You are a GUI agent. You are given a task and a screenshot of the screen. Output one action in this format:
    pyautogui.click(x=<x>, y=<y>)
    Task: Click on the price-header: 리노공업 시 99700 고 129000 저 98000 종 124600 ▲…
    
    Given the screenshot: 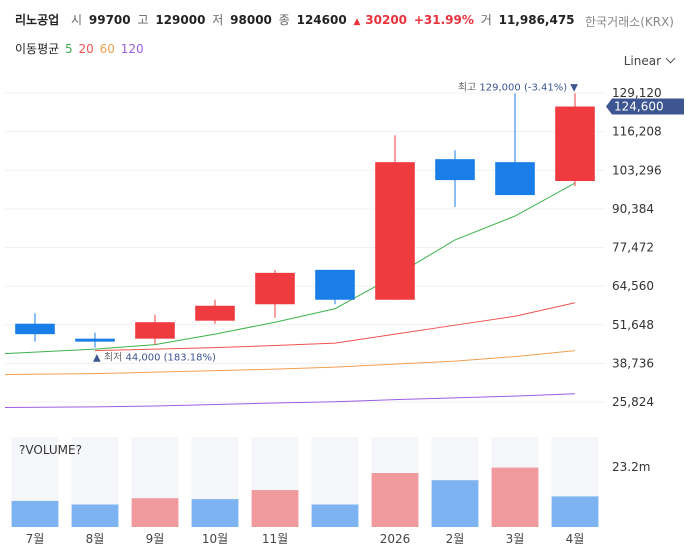 What is the action you would take?
    pyautogui.click(x=296, y=19)
    